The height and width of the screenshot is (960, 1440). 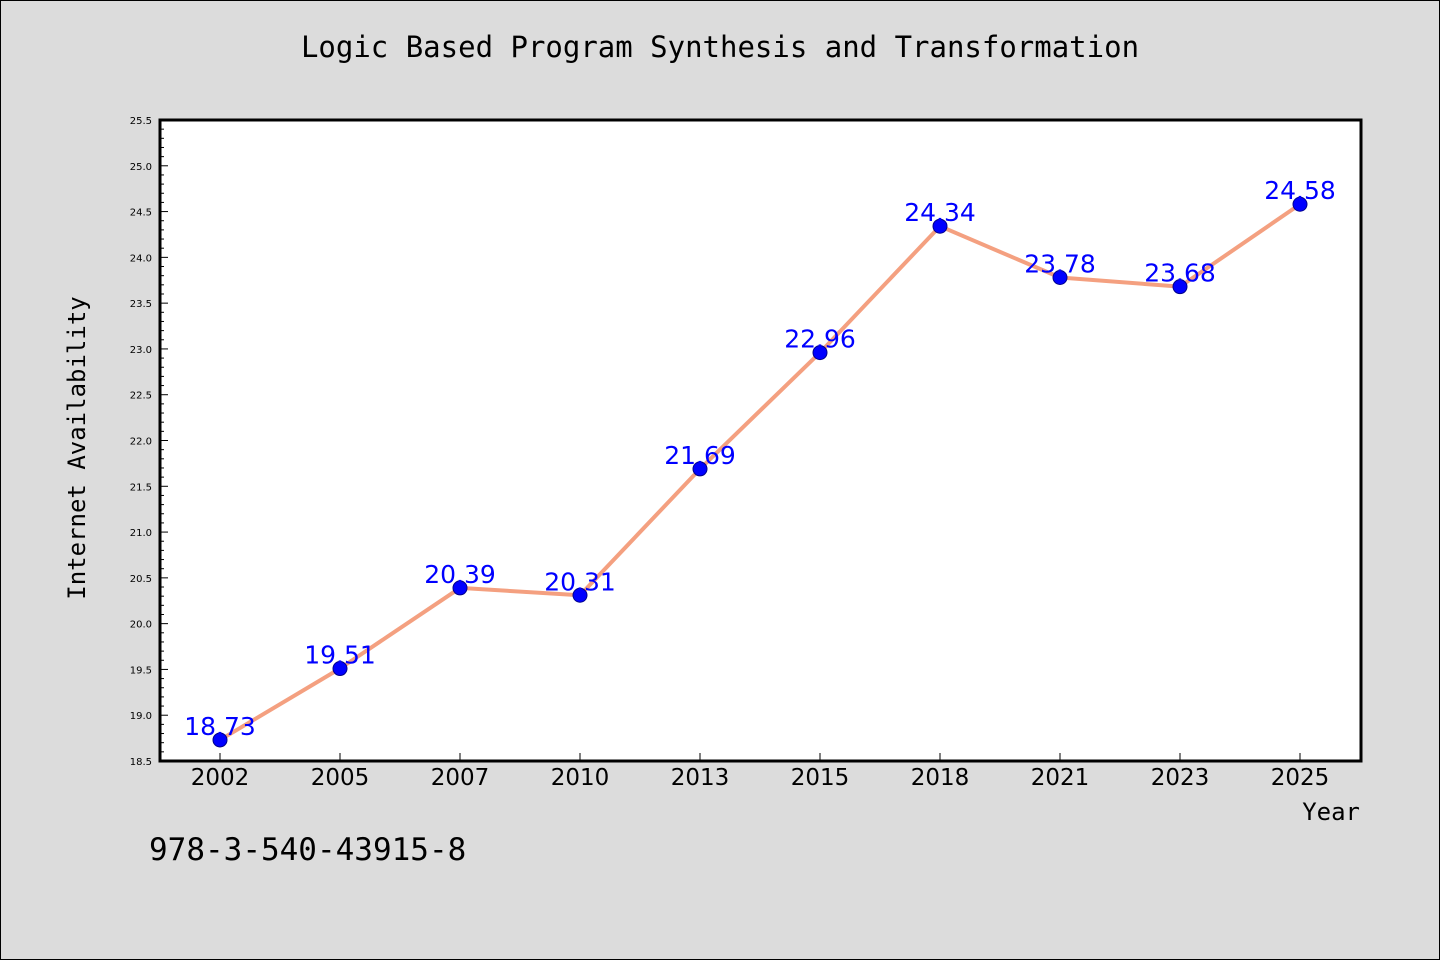 I want to click on x-tick-label: 2013, so click(x=700, y=778).